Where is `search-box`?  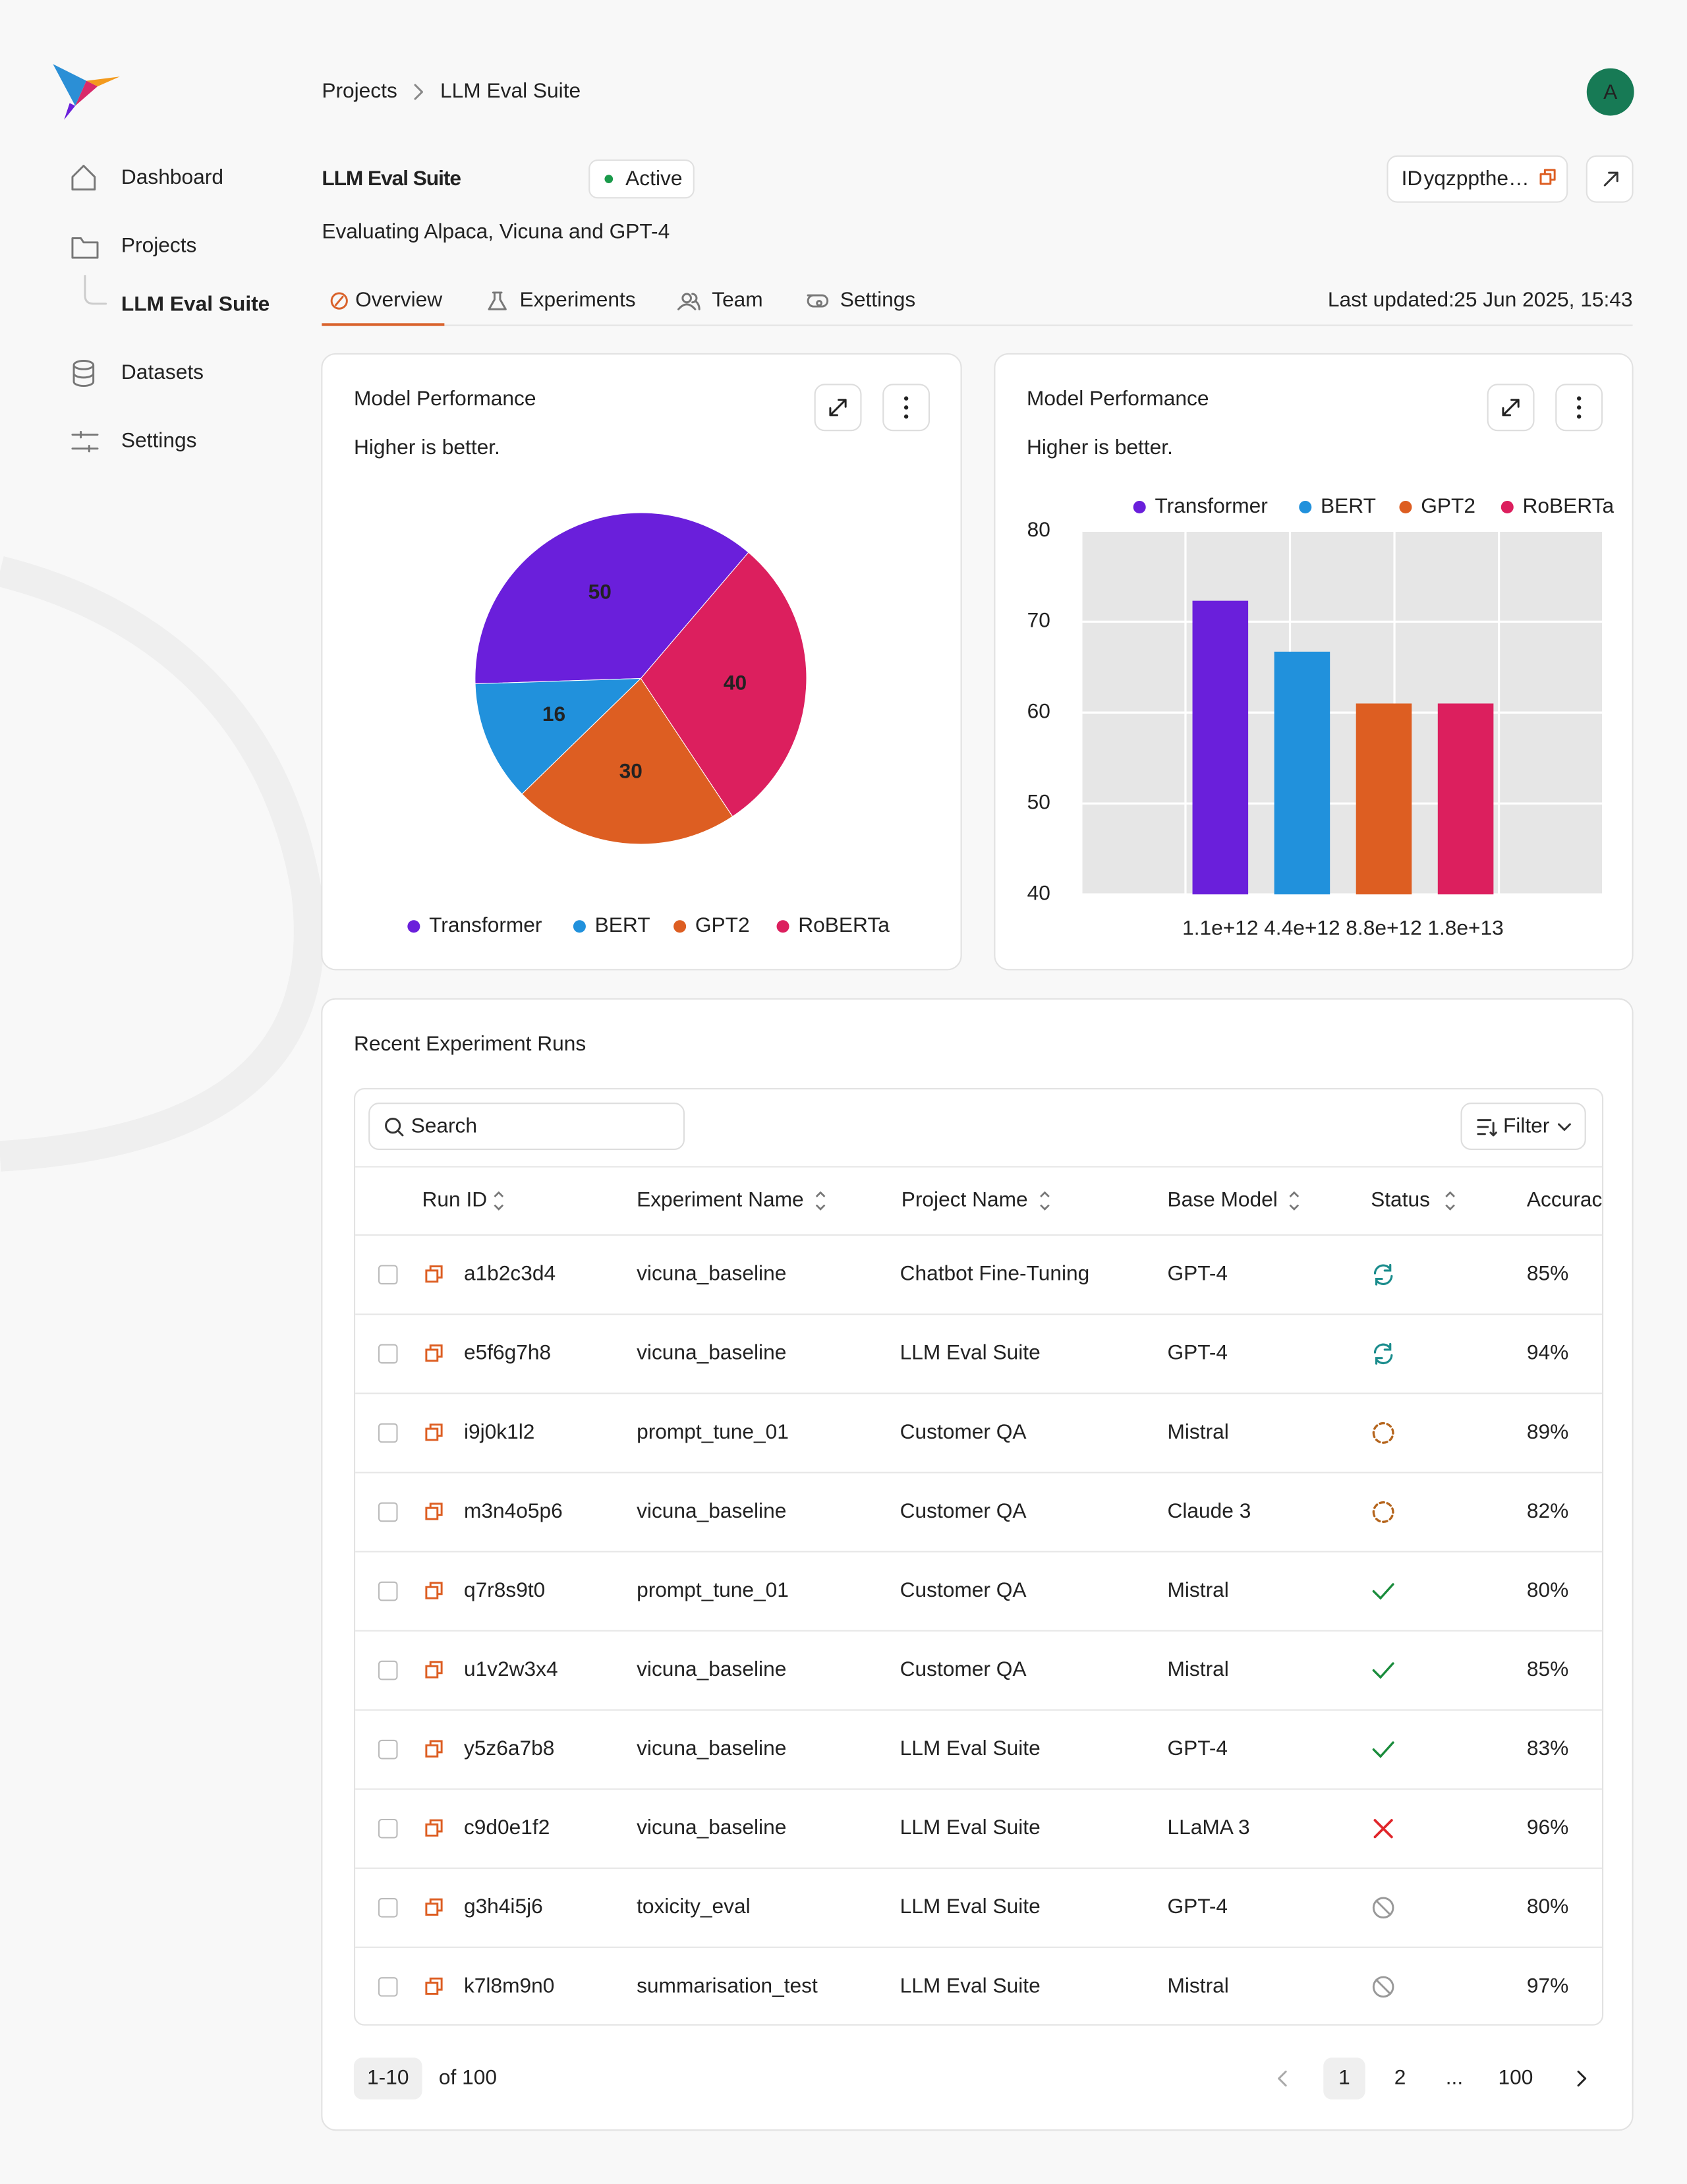 search-box is located at coordinates (526, 1127).